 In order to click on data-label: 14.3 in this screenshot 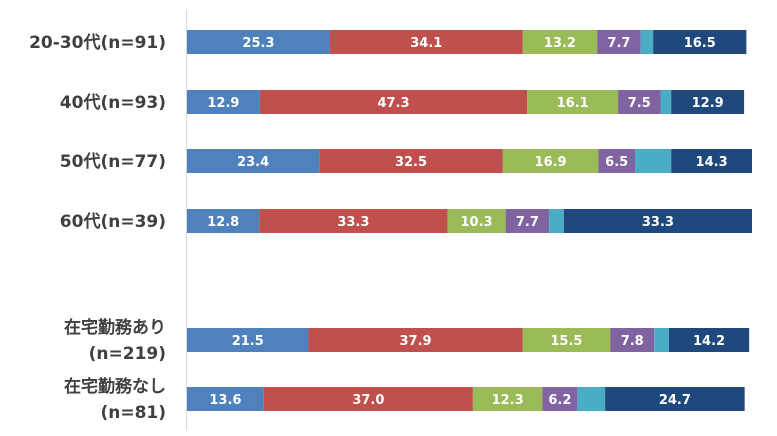, I will do `click(712, 162)`.